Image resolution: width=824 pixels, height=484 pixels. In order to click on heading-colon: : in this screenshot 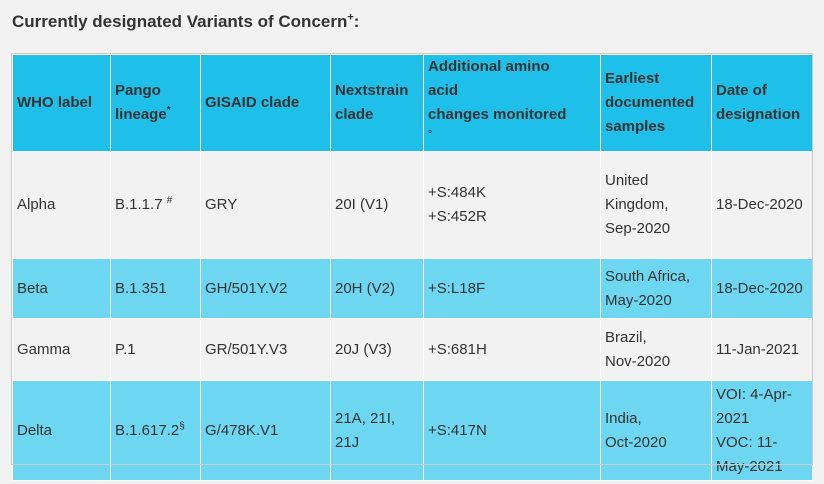, I will do `click(356, 21)`.